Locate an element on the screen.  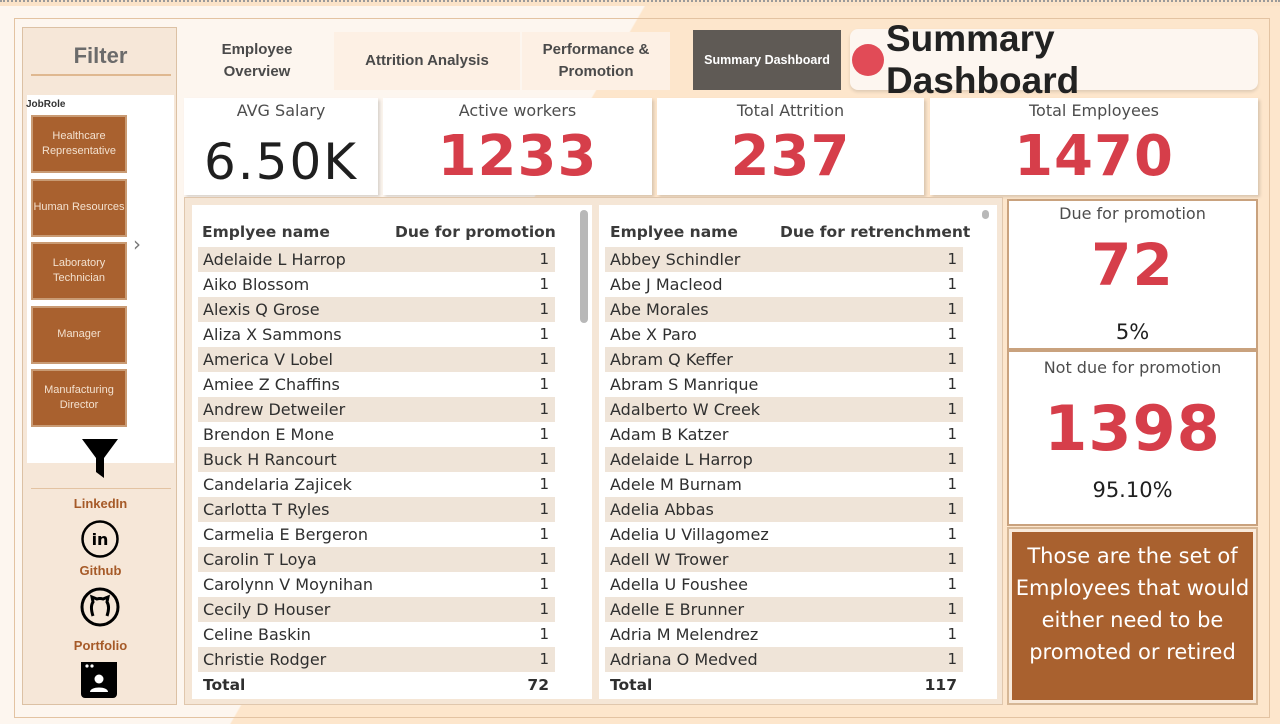
promotion-table-row: Candelaria Zajicek 1 is located at coordinates (376, 484).